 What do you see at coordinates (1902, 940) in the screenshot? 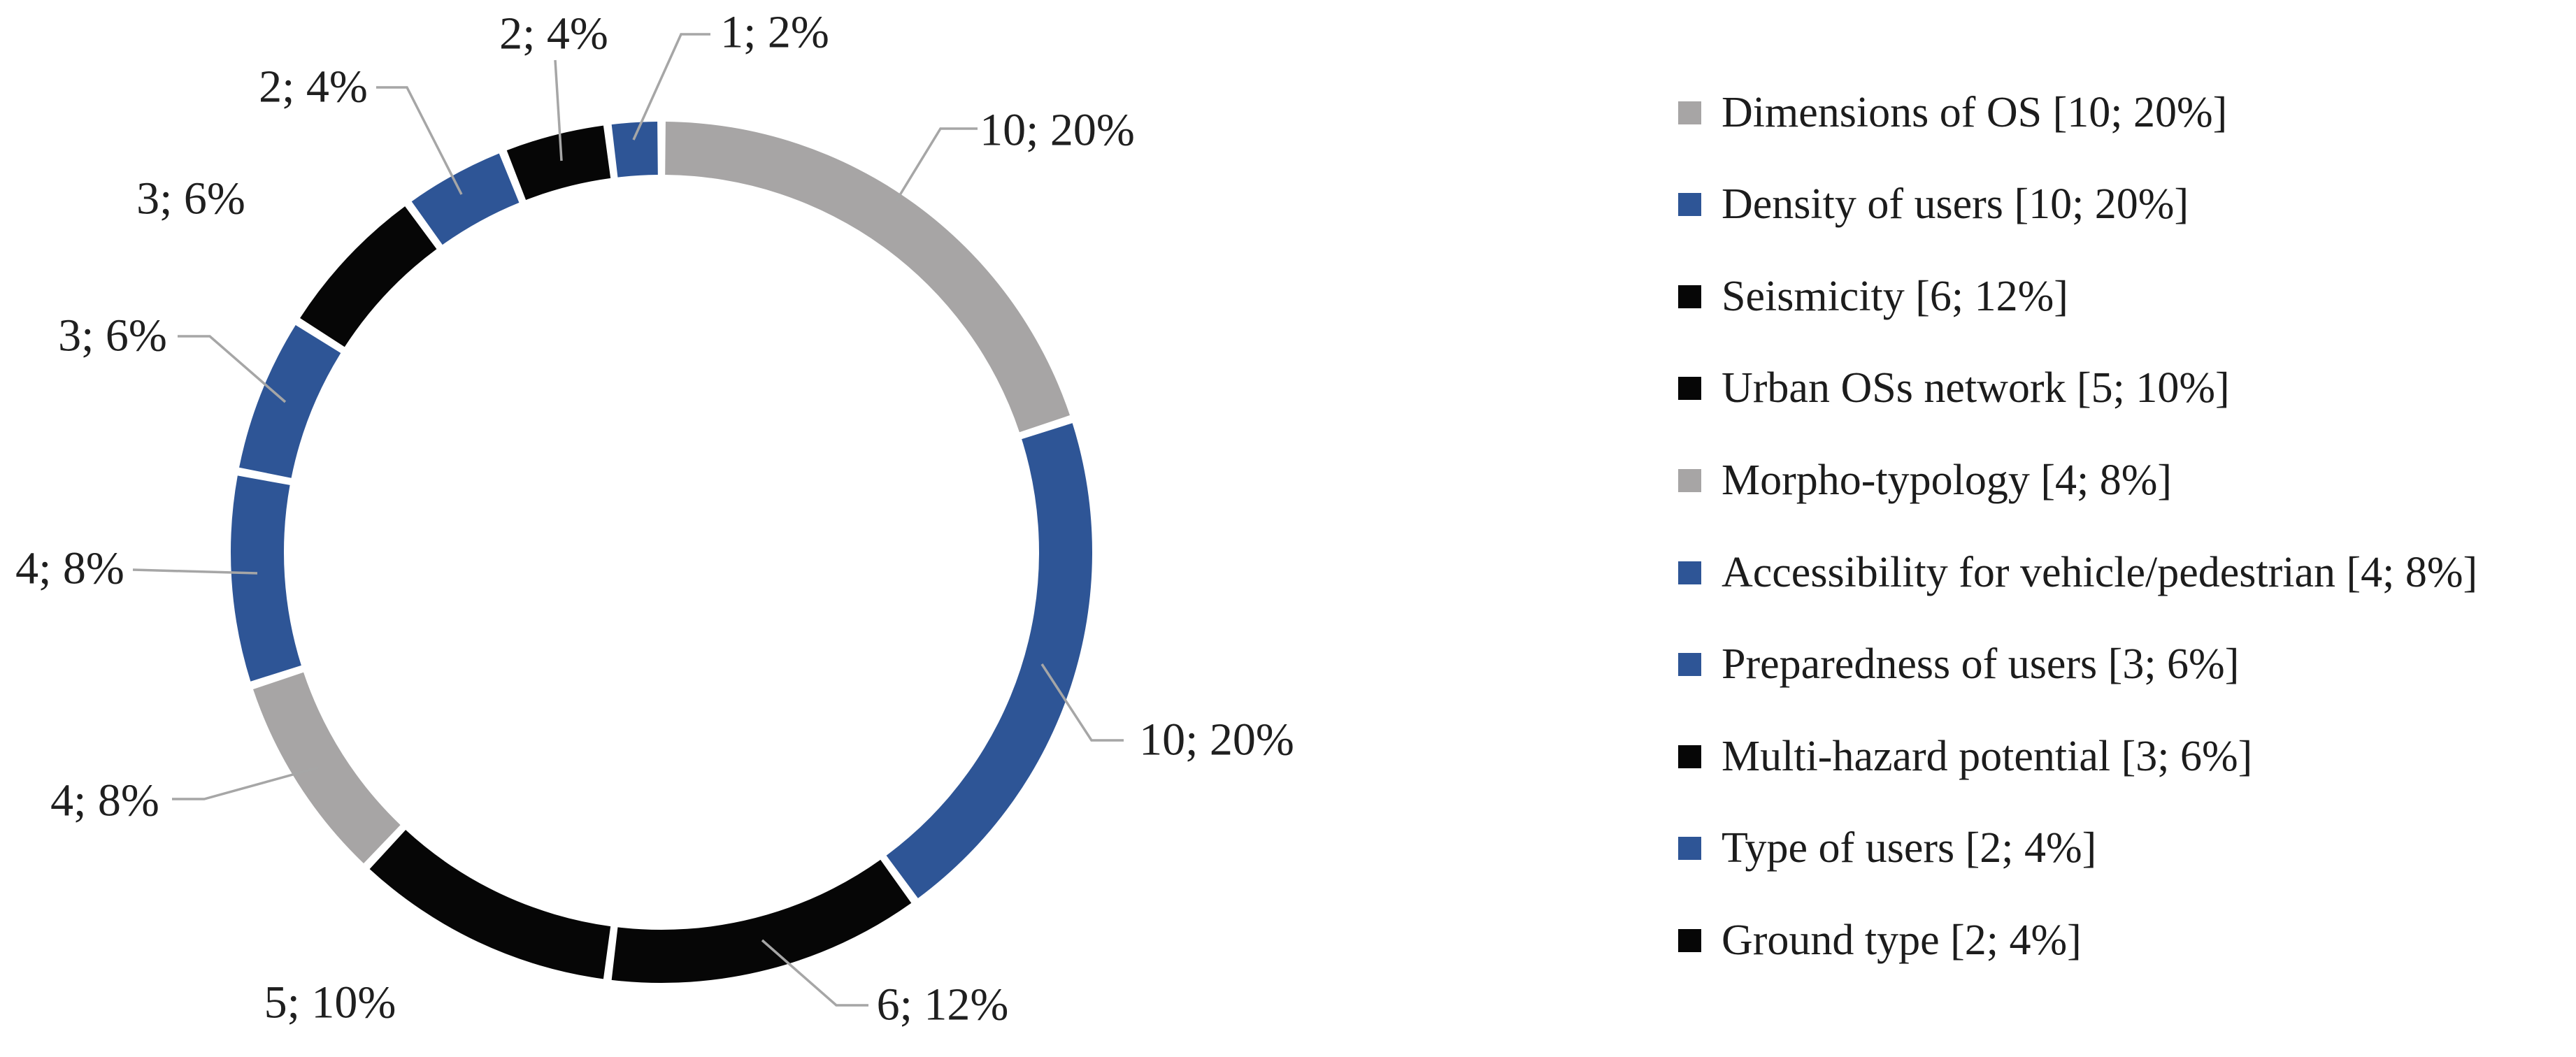
I see `legend-item-label: Ground type [2; 4%]` at bounding box center [1902, 940].